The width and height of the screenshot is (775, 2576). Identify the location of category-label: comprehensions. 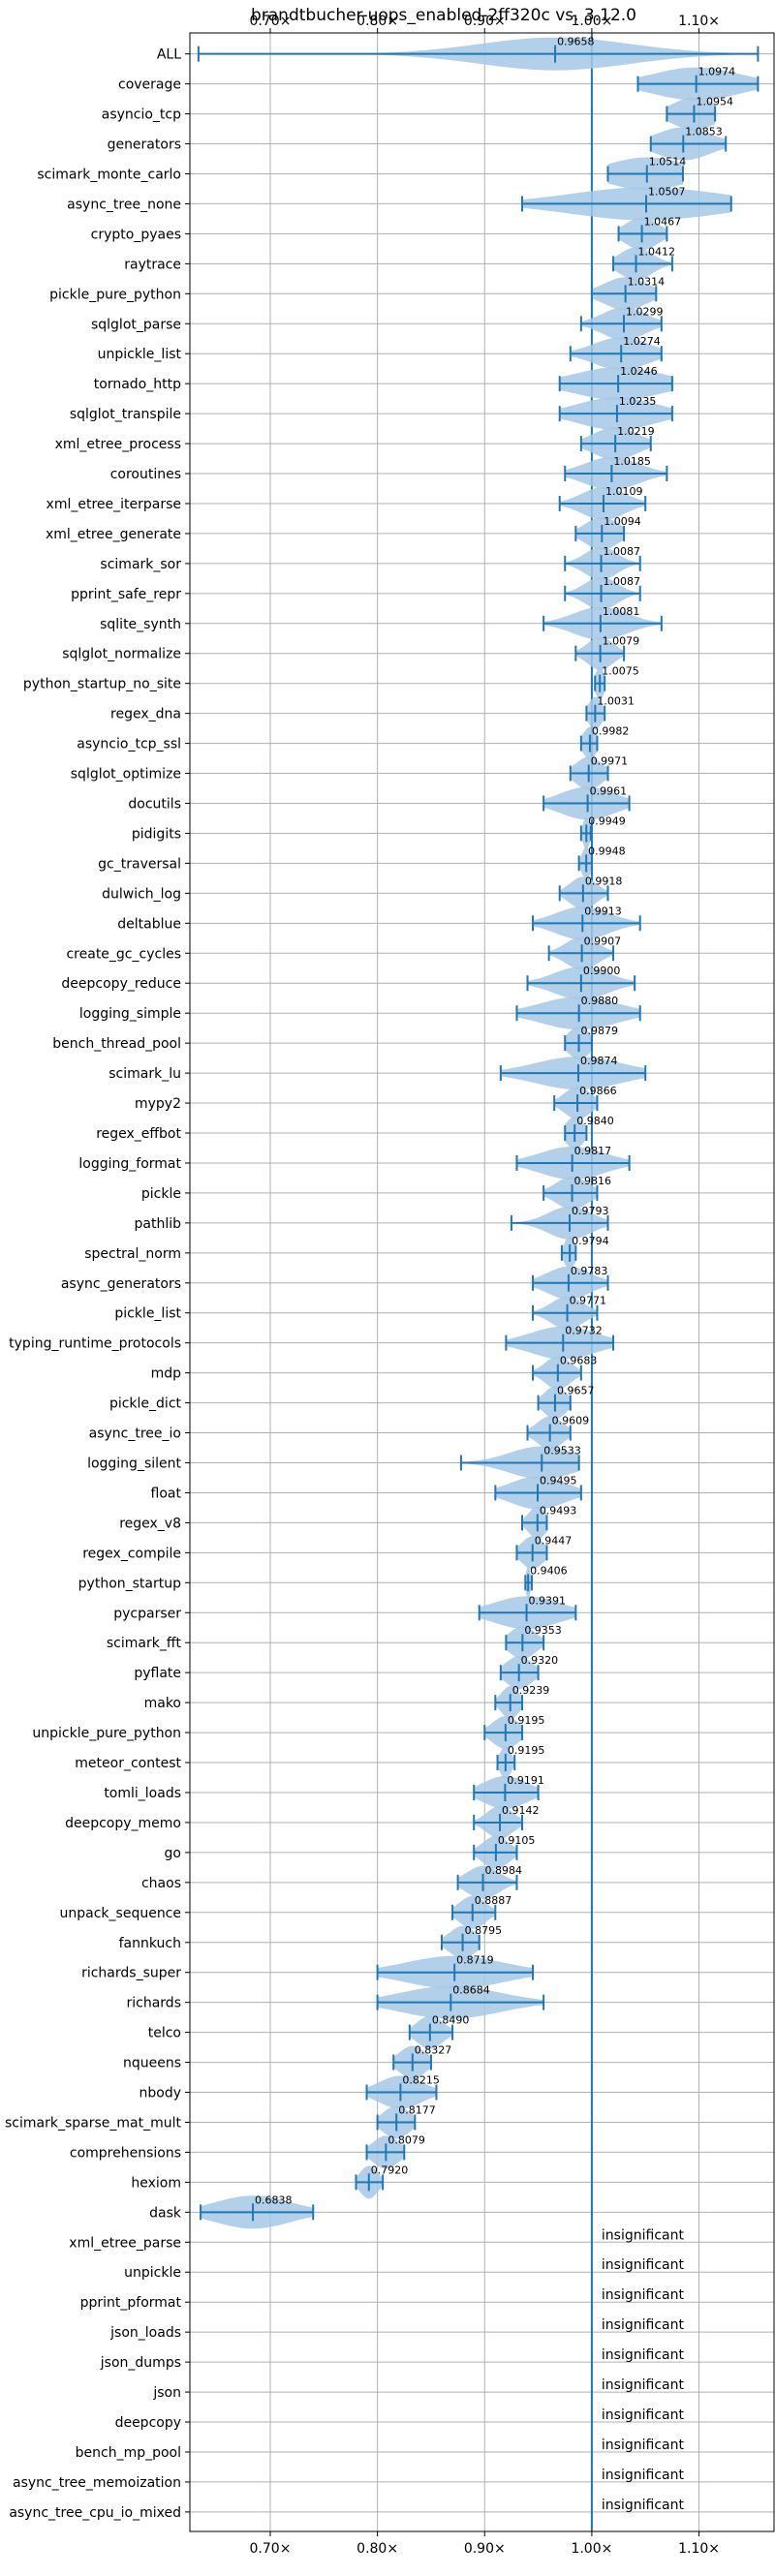
(125, 2153).